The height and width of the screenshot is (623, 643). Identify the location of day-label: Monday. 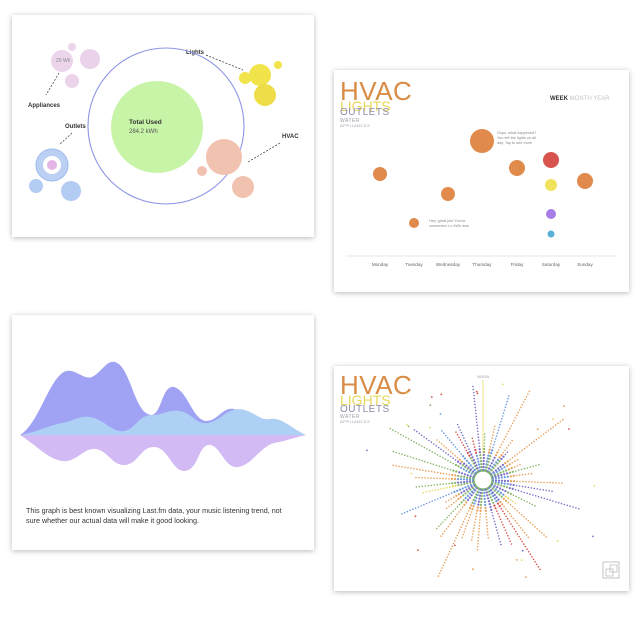
(380, 264).